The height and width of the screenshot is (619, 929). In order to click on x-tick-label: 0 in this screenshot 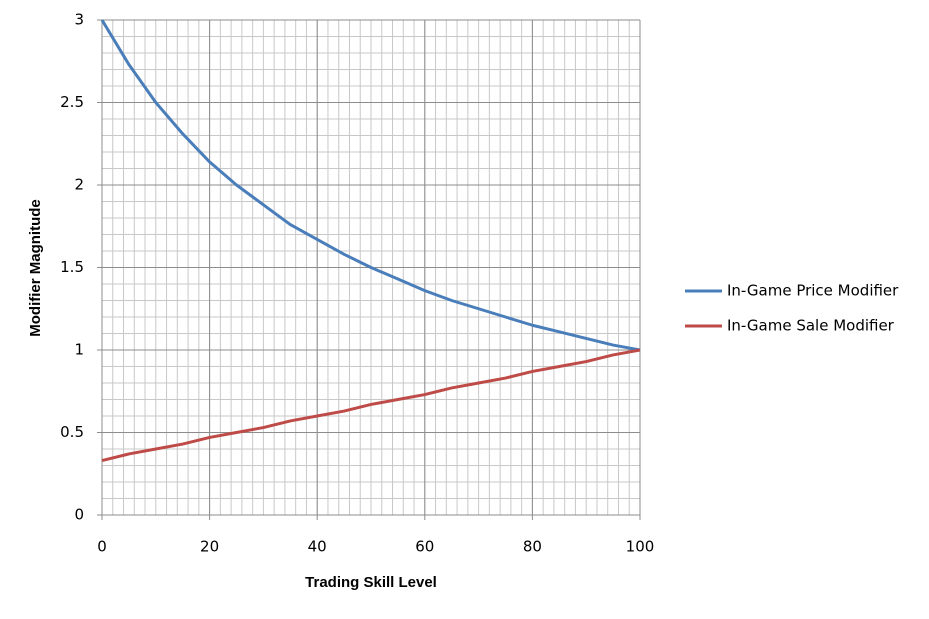, I will do `click(102, 547)`.